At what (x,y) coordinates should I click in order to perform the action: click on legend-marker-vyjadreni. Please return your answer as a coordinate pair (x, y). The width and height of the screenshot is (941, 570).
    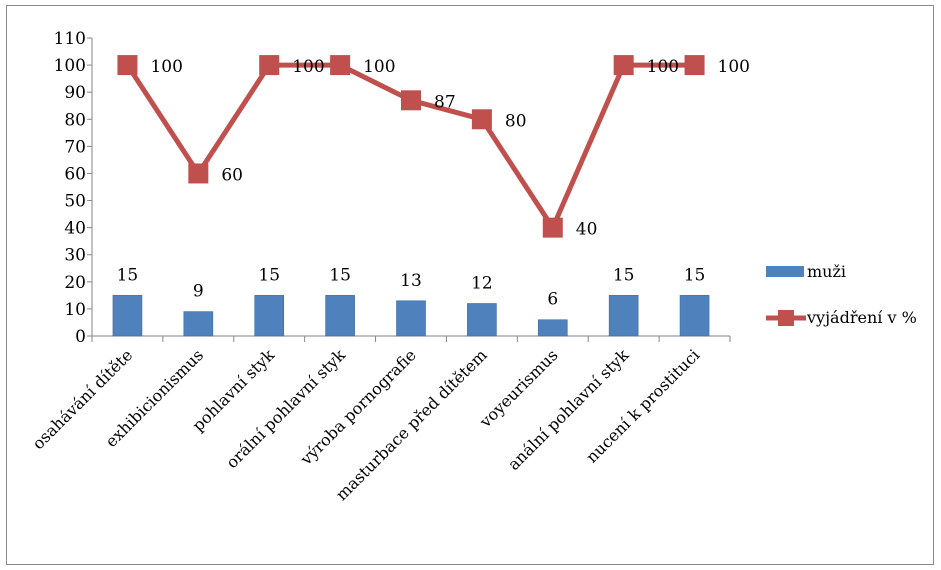
    Looking at the image, I should click on (786, 318).